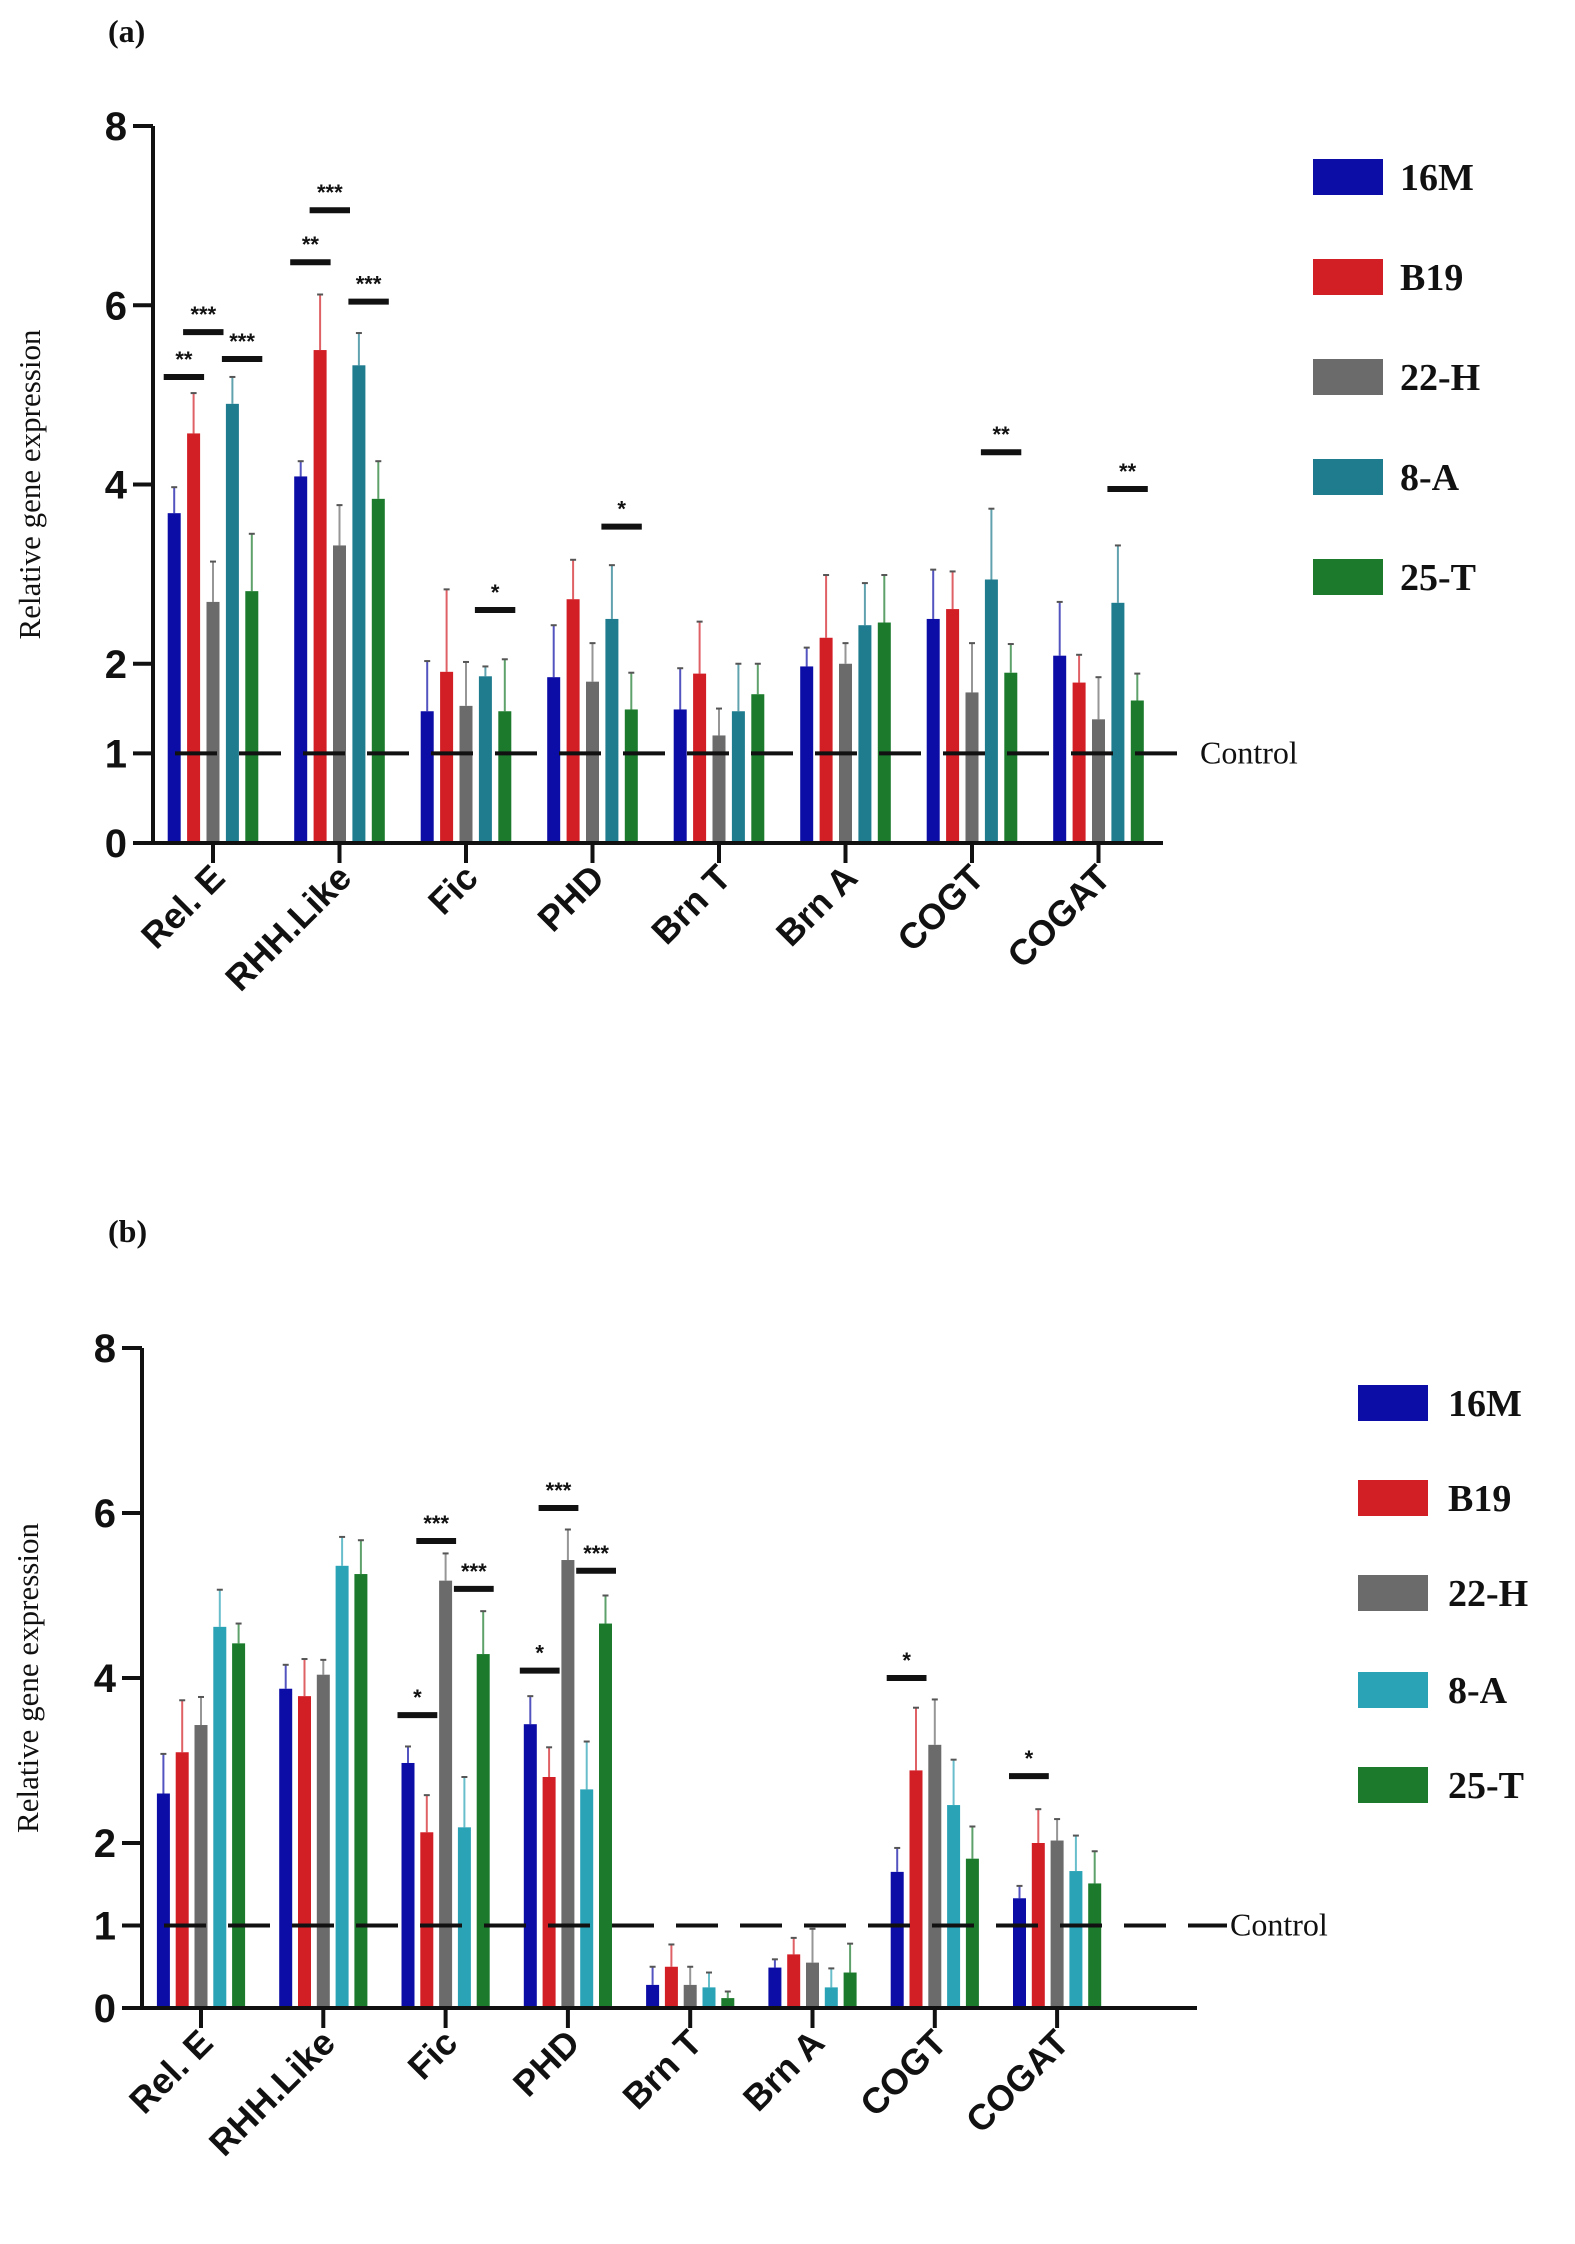 This screenshot has height=2244, width=1575. What do you see at coordinates (1388, 278) in the screenshot?
I see `legend-item-B19: B19` at bounding box center [1388, 278].